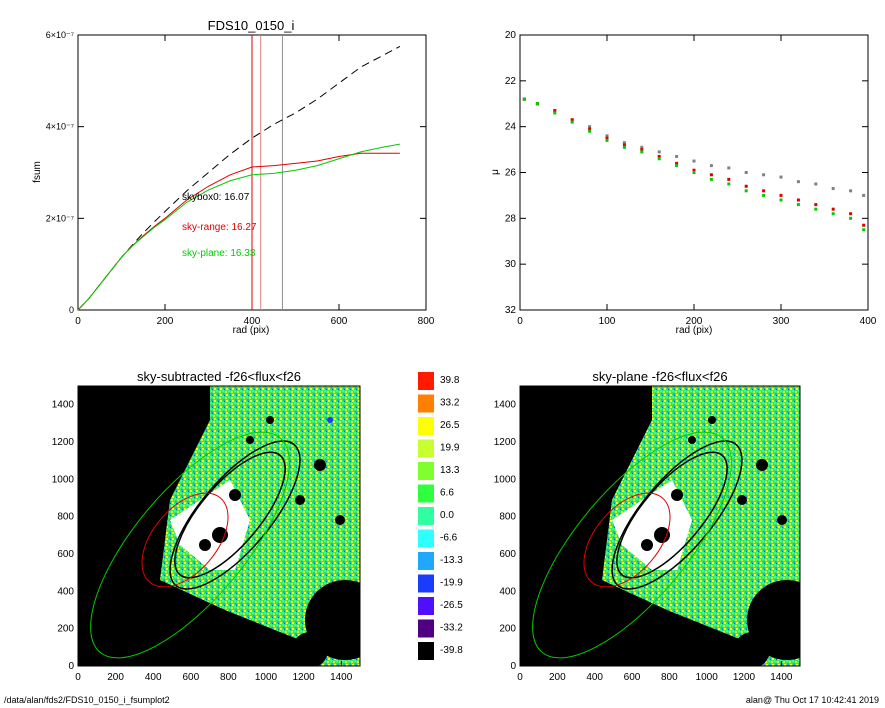  What do you see at coordinates (447, 515) in the screenshot?
I see `colorbar-label: 0.0` at bounding box center [447, 515].